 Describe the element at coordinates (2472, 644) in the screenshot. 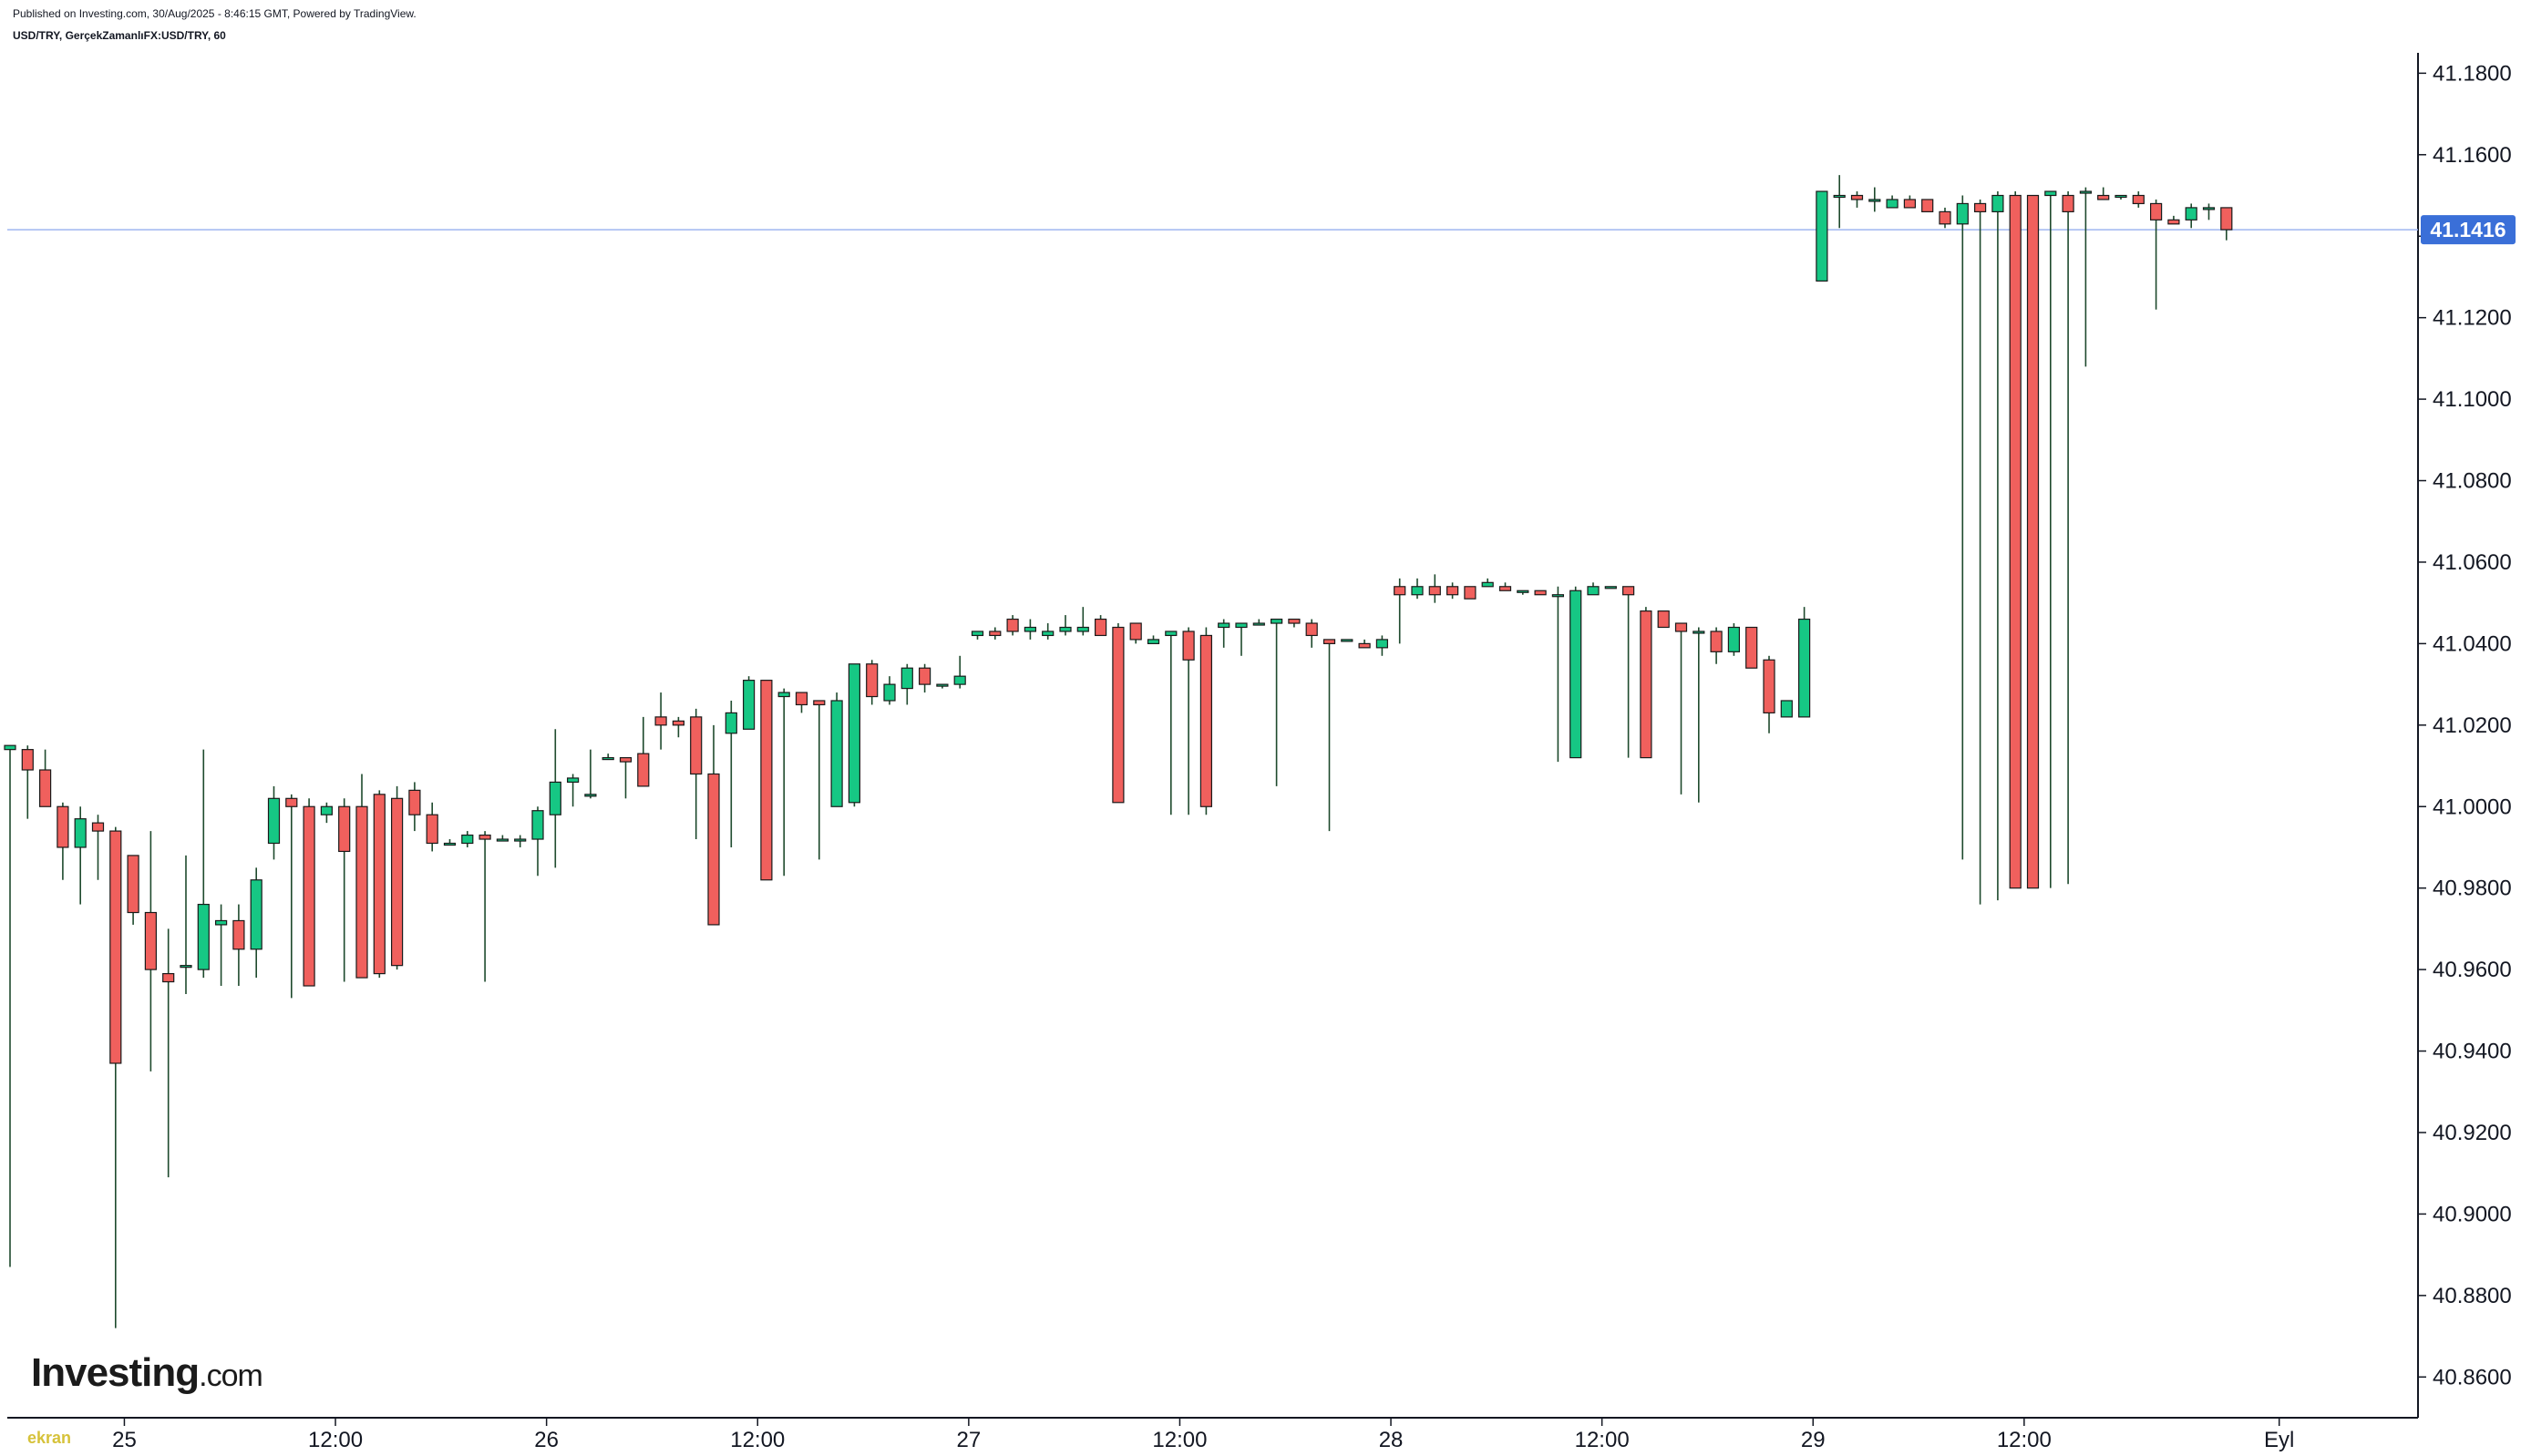

I see `price-tick-label: 41.0400` at that location.